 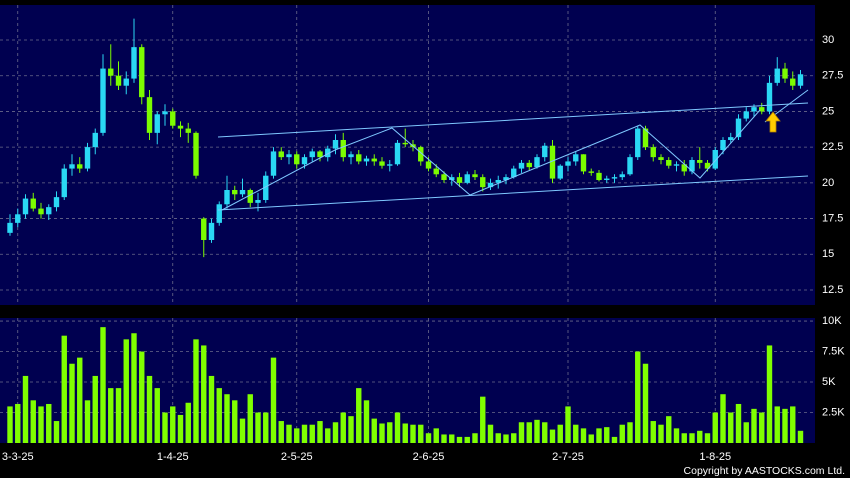 I want to click on y-tick-label: 15, so click(x=828, y=254).